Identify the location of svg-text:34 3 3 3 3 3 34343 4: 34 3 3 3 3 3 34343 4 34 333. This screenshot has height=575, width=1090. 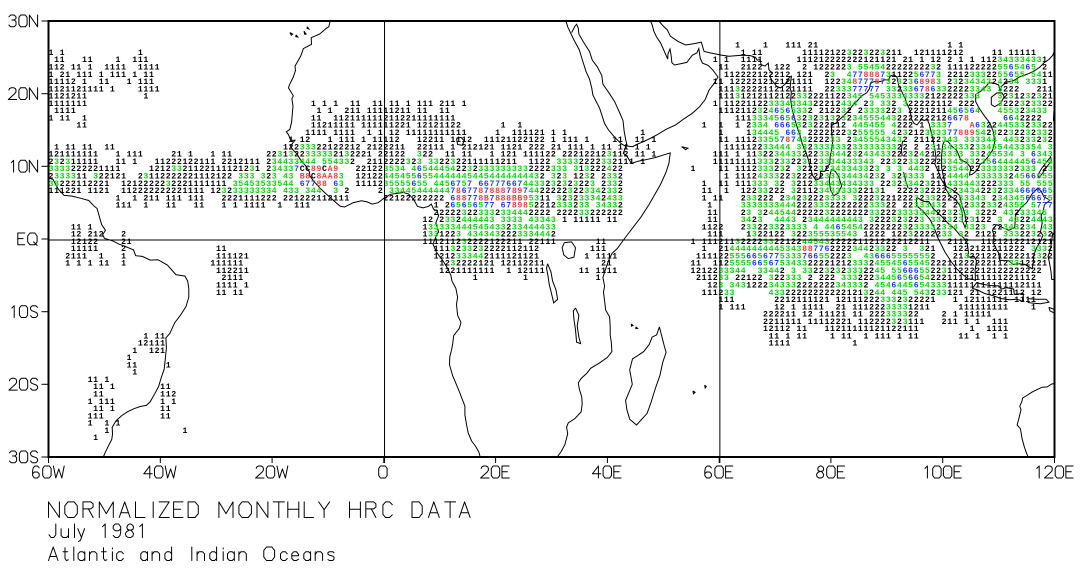
(546, 82).